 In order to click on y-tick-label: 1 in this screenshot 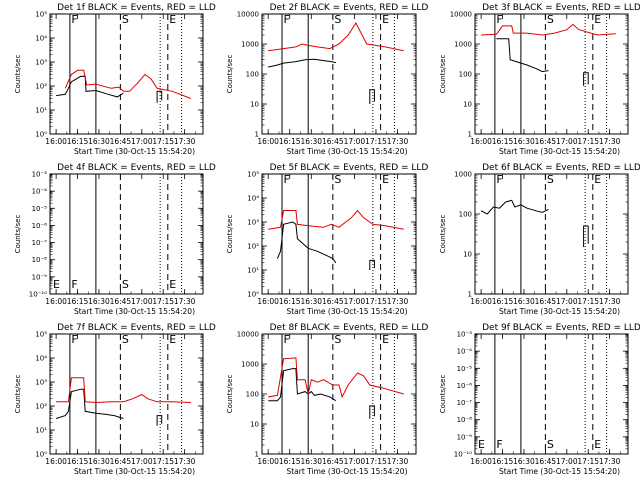, I will do `click(257, 135)`.